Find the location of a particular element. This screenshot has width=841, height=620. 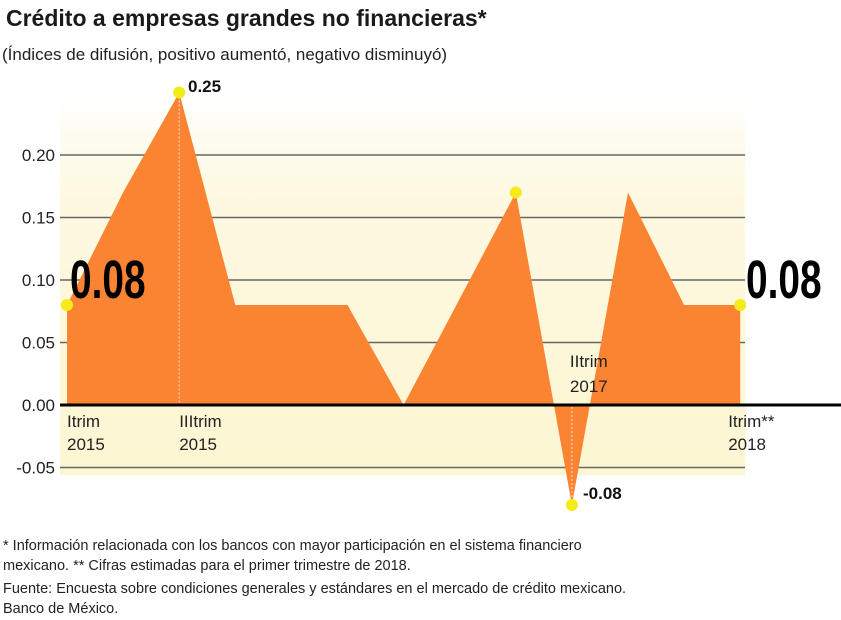

y-tick-label: 0.10 is located at coordinates (38, 280).